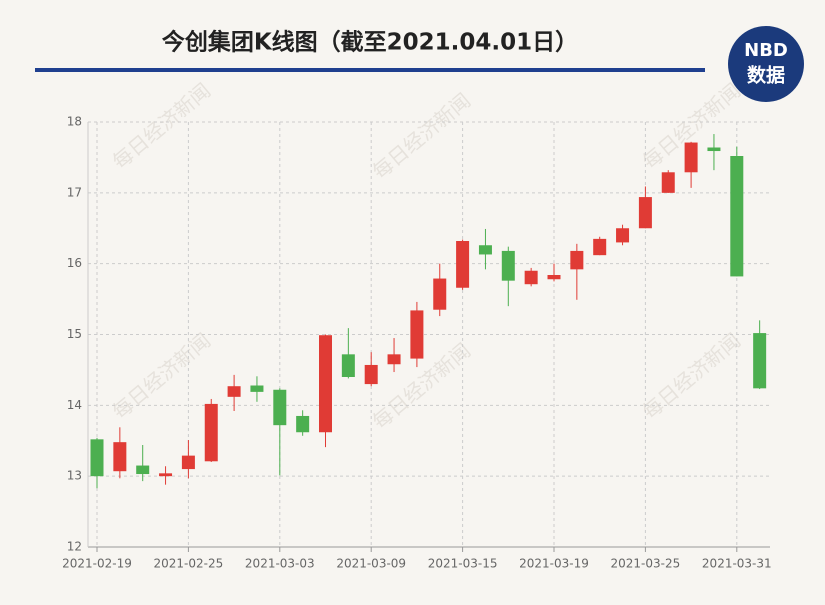 The width and height of the screenshot is (825, 605). Describe the element at coordinates (74, 334) in the screenshot. I see `y-tick-label: 15` at that location.